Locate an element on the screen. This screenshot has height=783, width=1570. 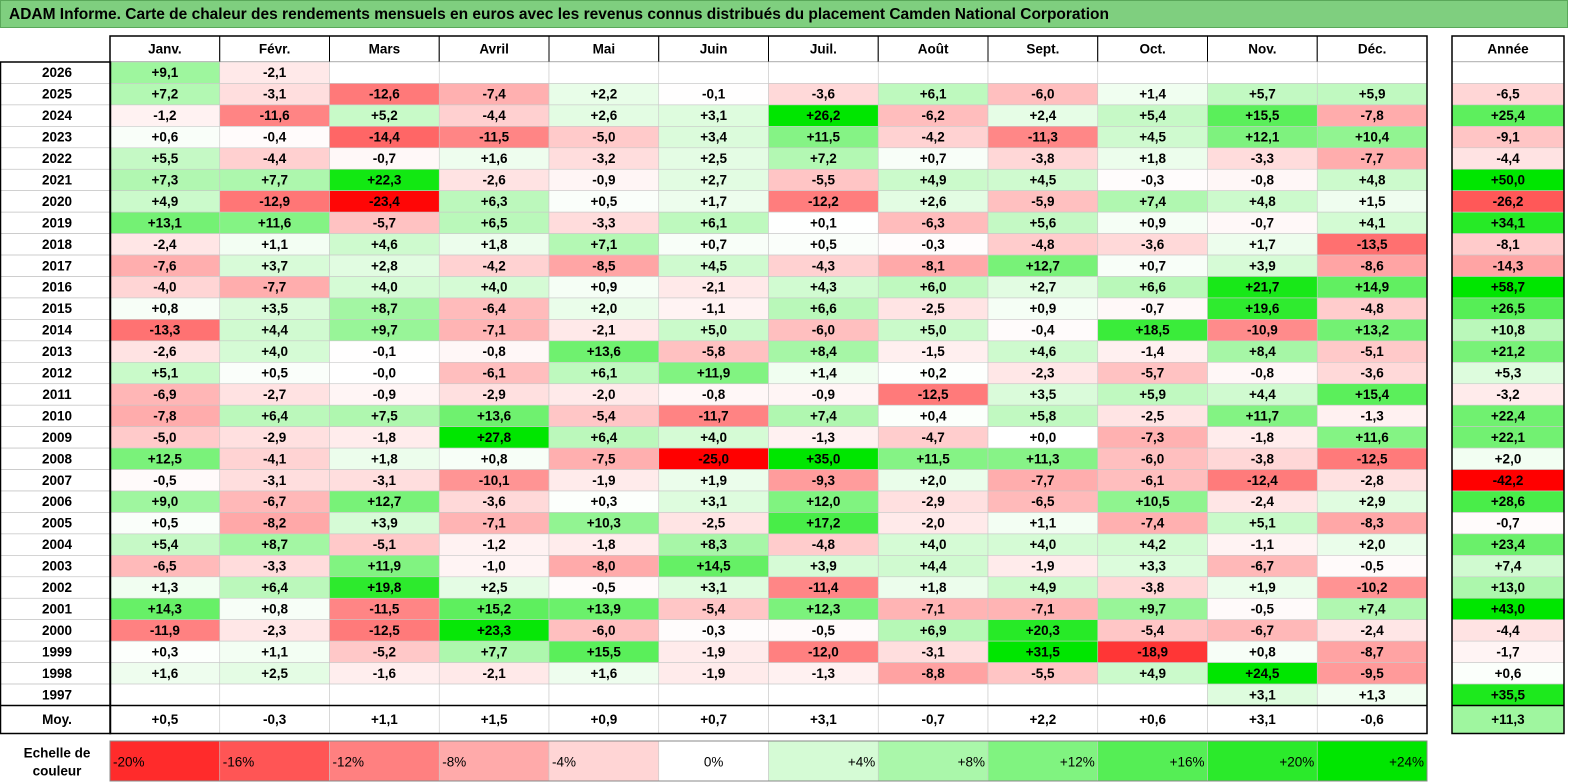
heatmap-cell-value: +19,6 is located at coordinates (1262, 308).